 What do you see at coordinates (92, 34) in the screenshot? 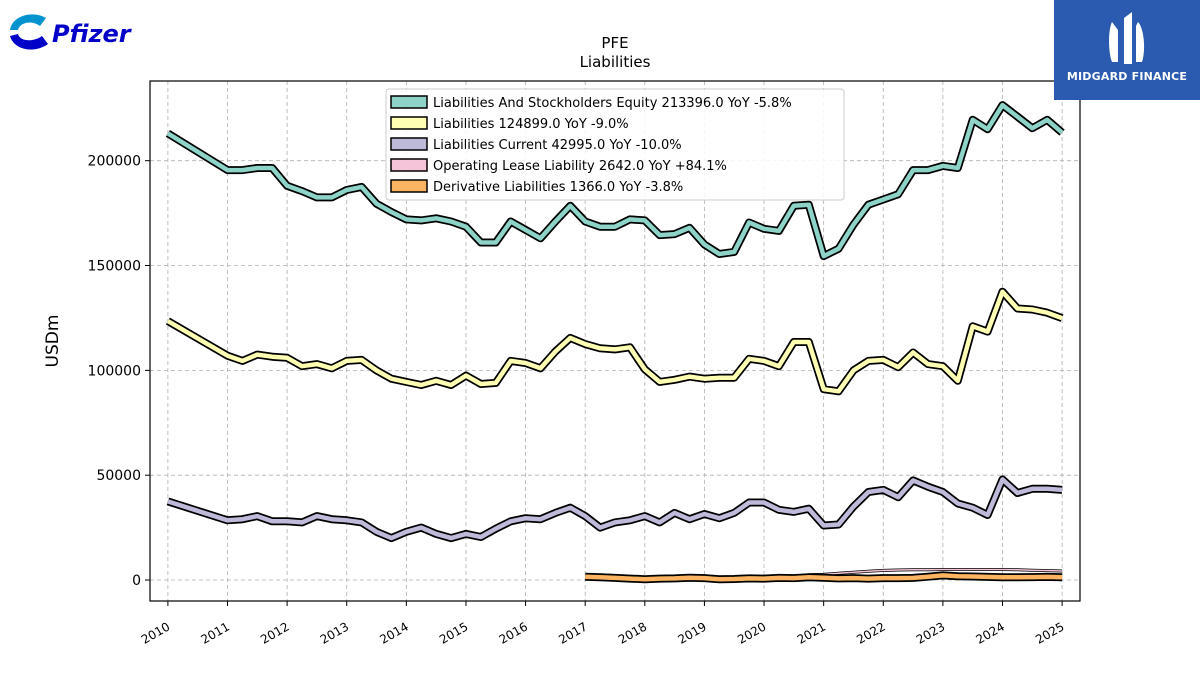
I see `pfizer-wordmark: Pfizer` at bounding box center [92, 34].